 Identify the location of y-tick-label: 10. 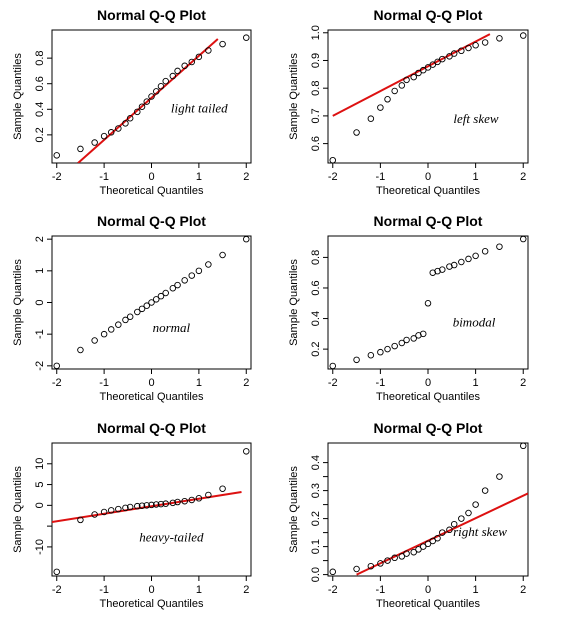
(40, 464).